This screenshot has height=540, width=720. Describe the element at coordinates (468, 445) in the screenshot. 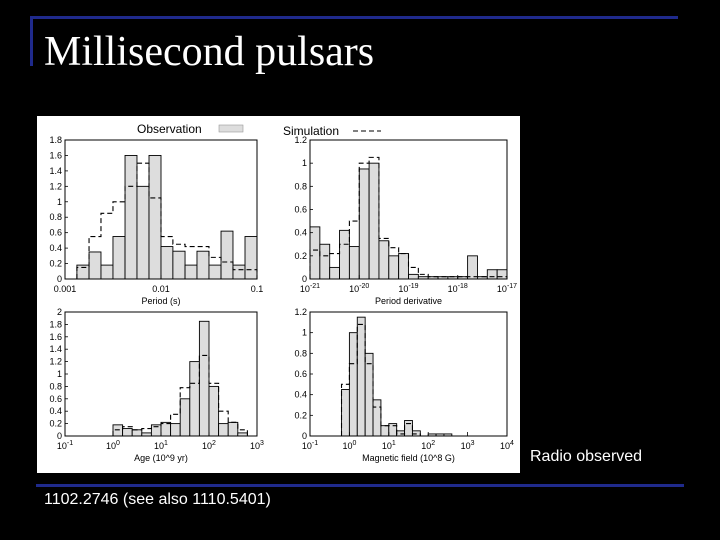

I see `chart4-x-tick-label: 10³` at that location.